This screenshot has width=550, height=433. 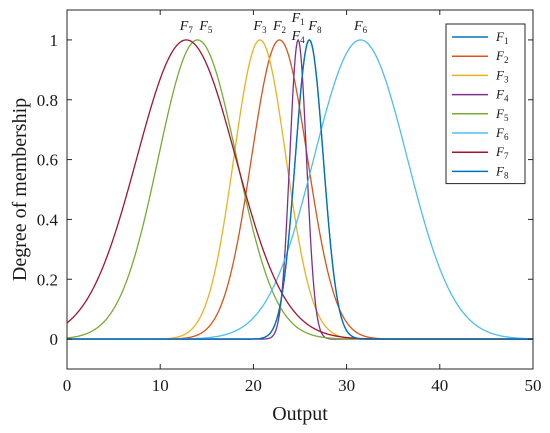 I want to click on peak-label-f8: F8, so click(x=314, y=27).